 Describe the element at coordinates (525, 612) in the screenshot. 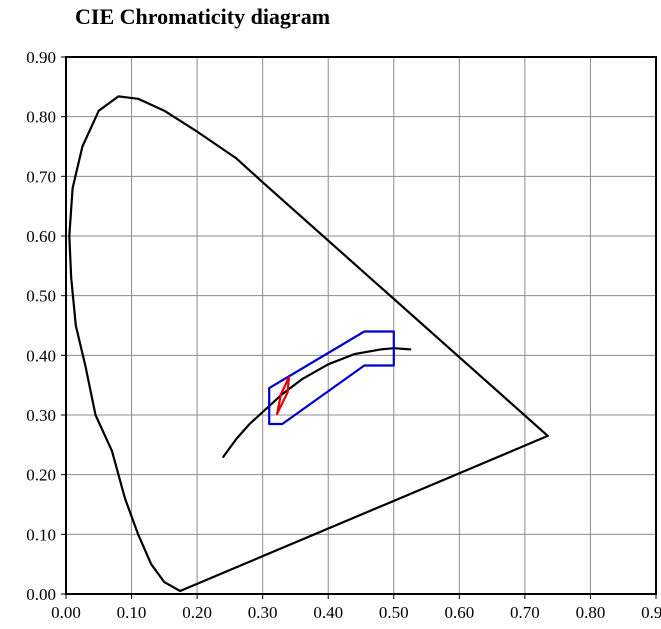

I see `x-tick-label-7: 0.70` at that location.